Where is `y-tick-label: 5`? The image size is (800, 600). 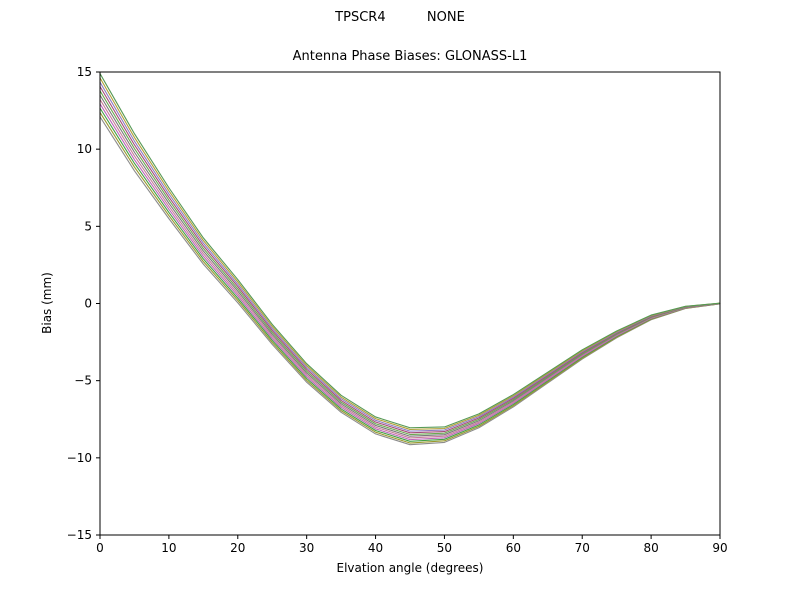
y-tick-label: 5 is located at coordinates (88, 226).